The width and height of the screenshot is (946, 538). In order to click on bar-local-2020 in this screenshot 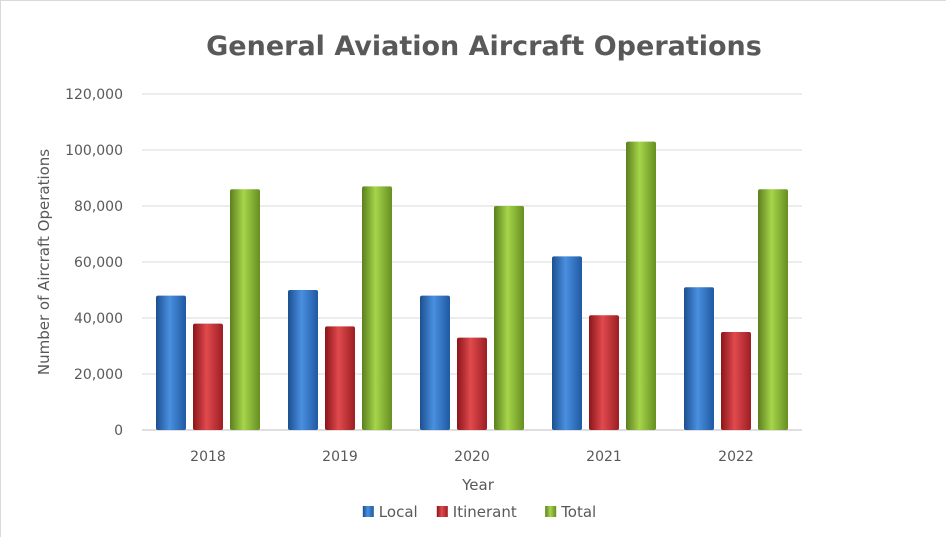, I will do `click(435, 362)`.